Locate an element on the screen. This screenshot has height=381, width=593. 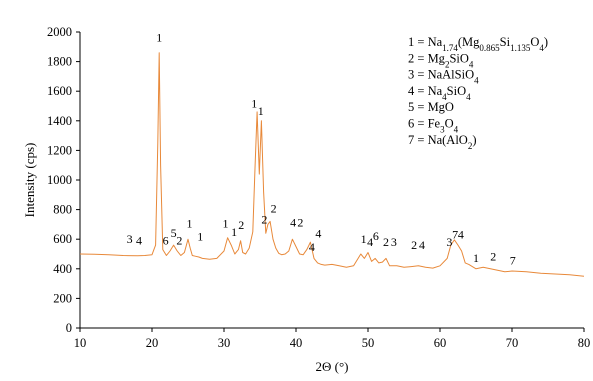
y-axis-title: Intensity (cps) is located at coordinates (29, 180).